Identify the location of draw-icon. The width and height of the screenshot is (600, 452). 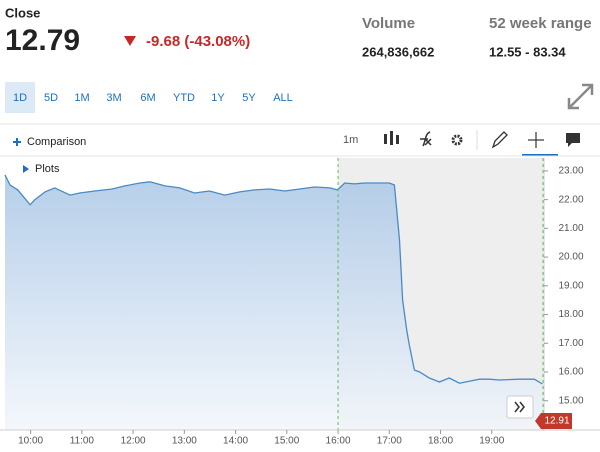
(499, 140).